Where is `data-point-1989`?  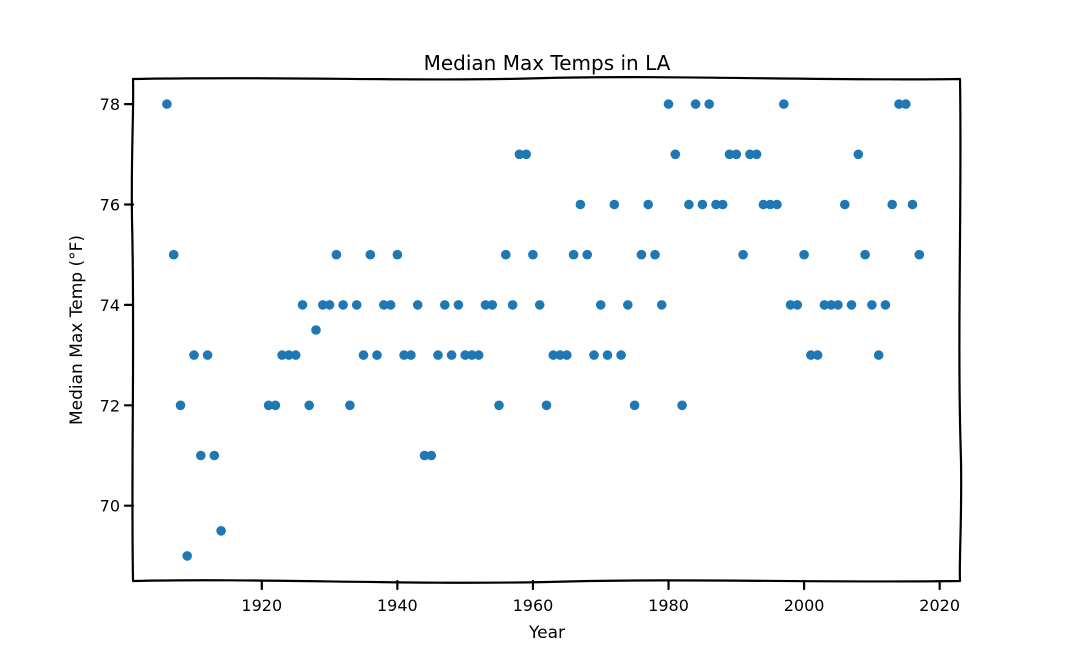 data-point-1989 is located at coordinates (729, 154).